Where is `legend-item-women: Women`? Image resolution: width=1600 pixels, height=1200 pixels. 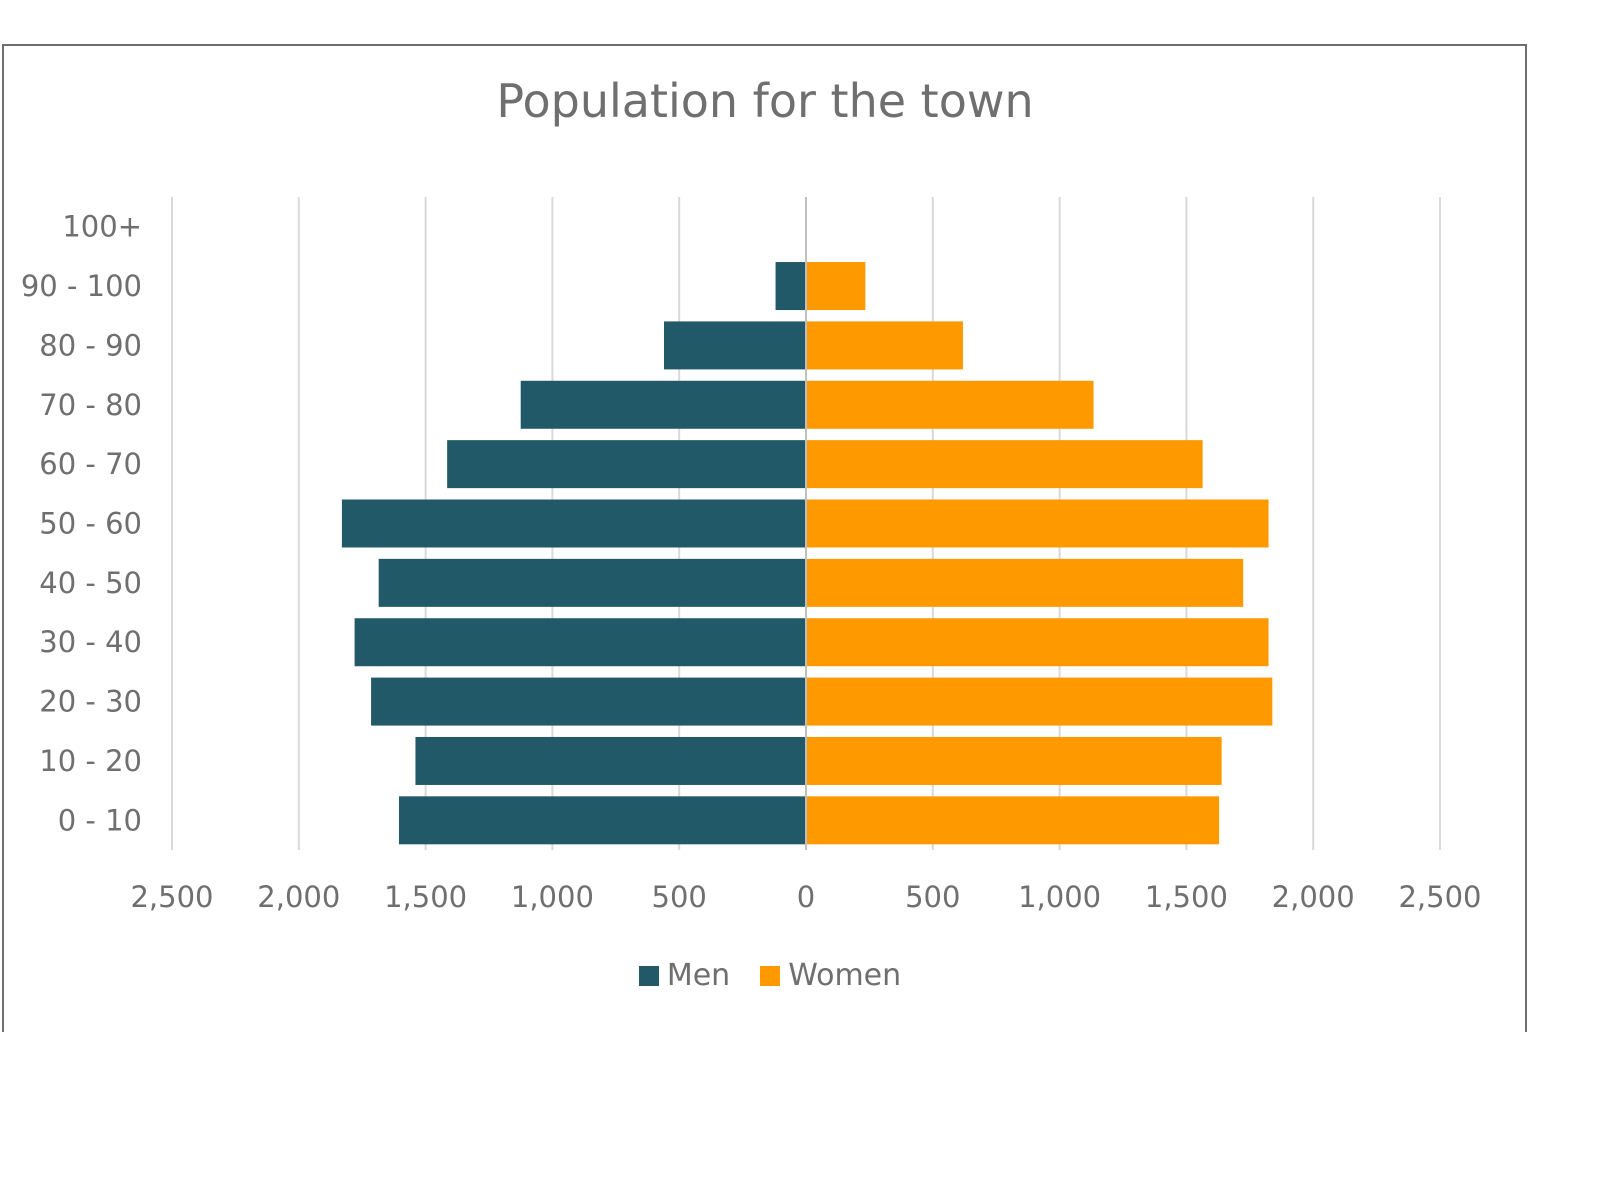
legend-item-women: Women is located at coordinates (830, 975).